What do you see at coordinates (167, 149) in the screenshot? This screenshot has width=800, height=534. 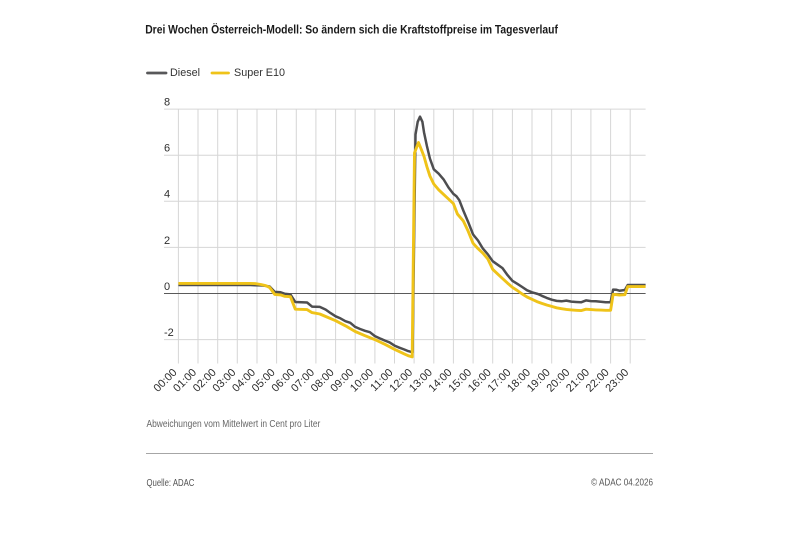 I see `svg-text: 6` at bounding box center [167, 149].